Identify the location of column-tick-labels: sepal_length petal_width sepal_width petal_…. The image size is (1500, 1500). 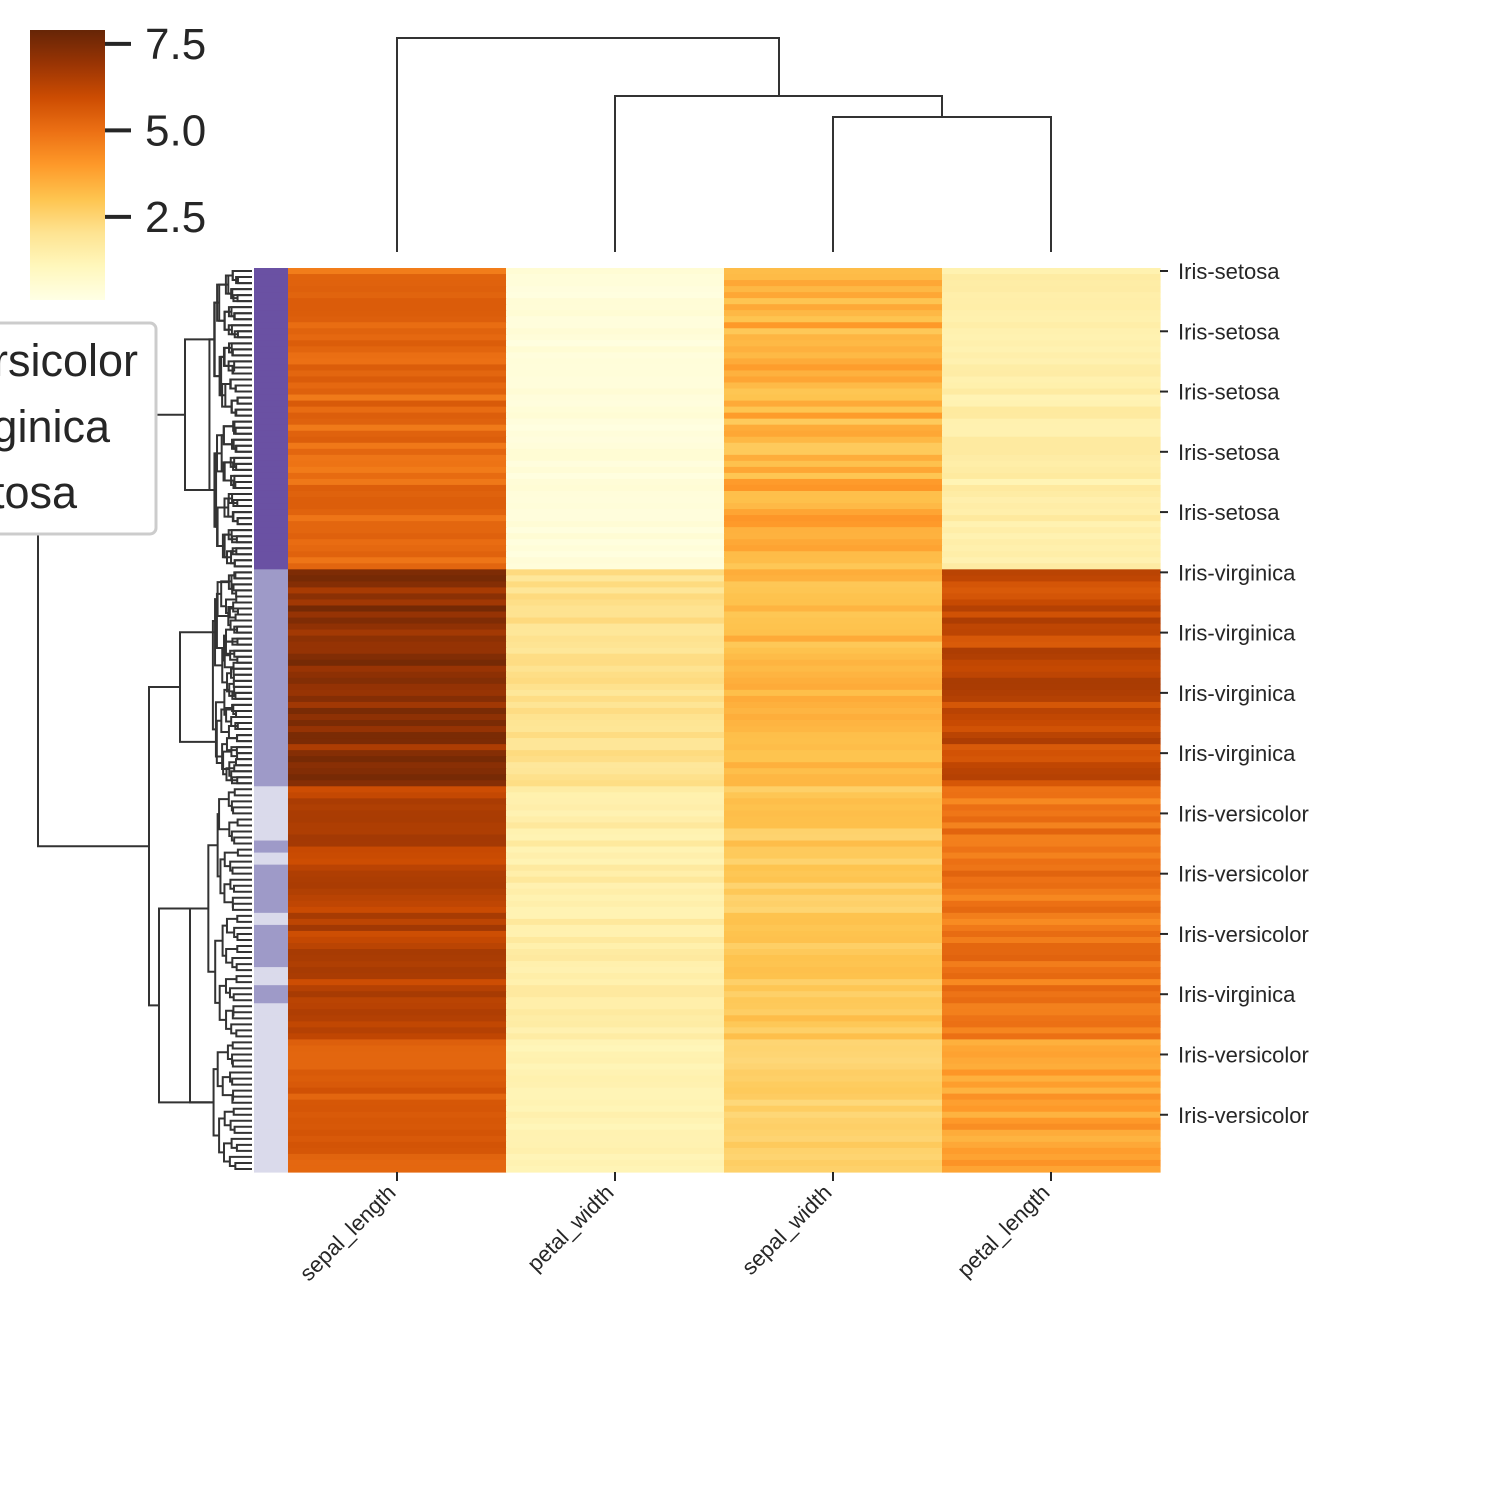
(675, 1229).